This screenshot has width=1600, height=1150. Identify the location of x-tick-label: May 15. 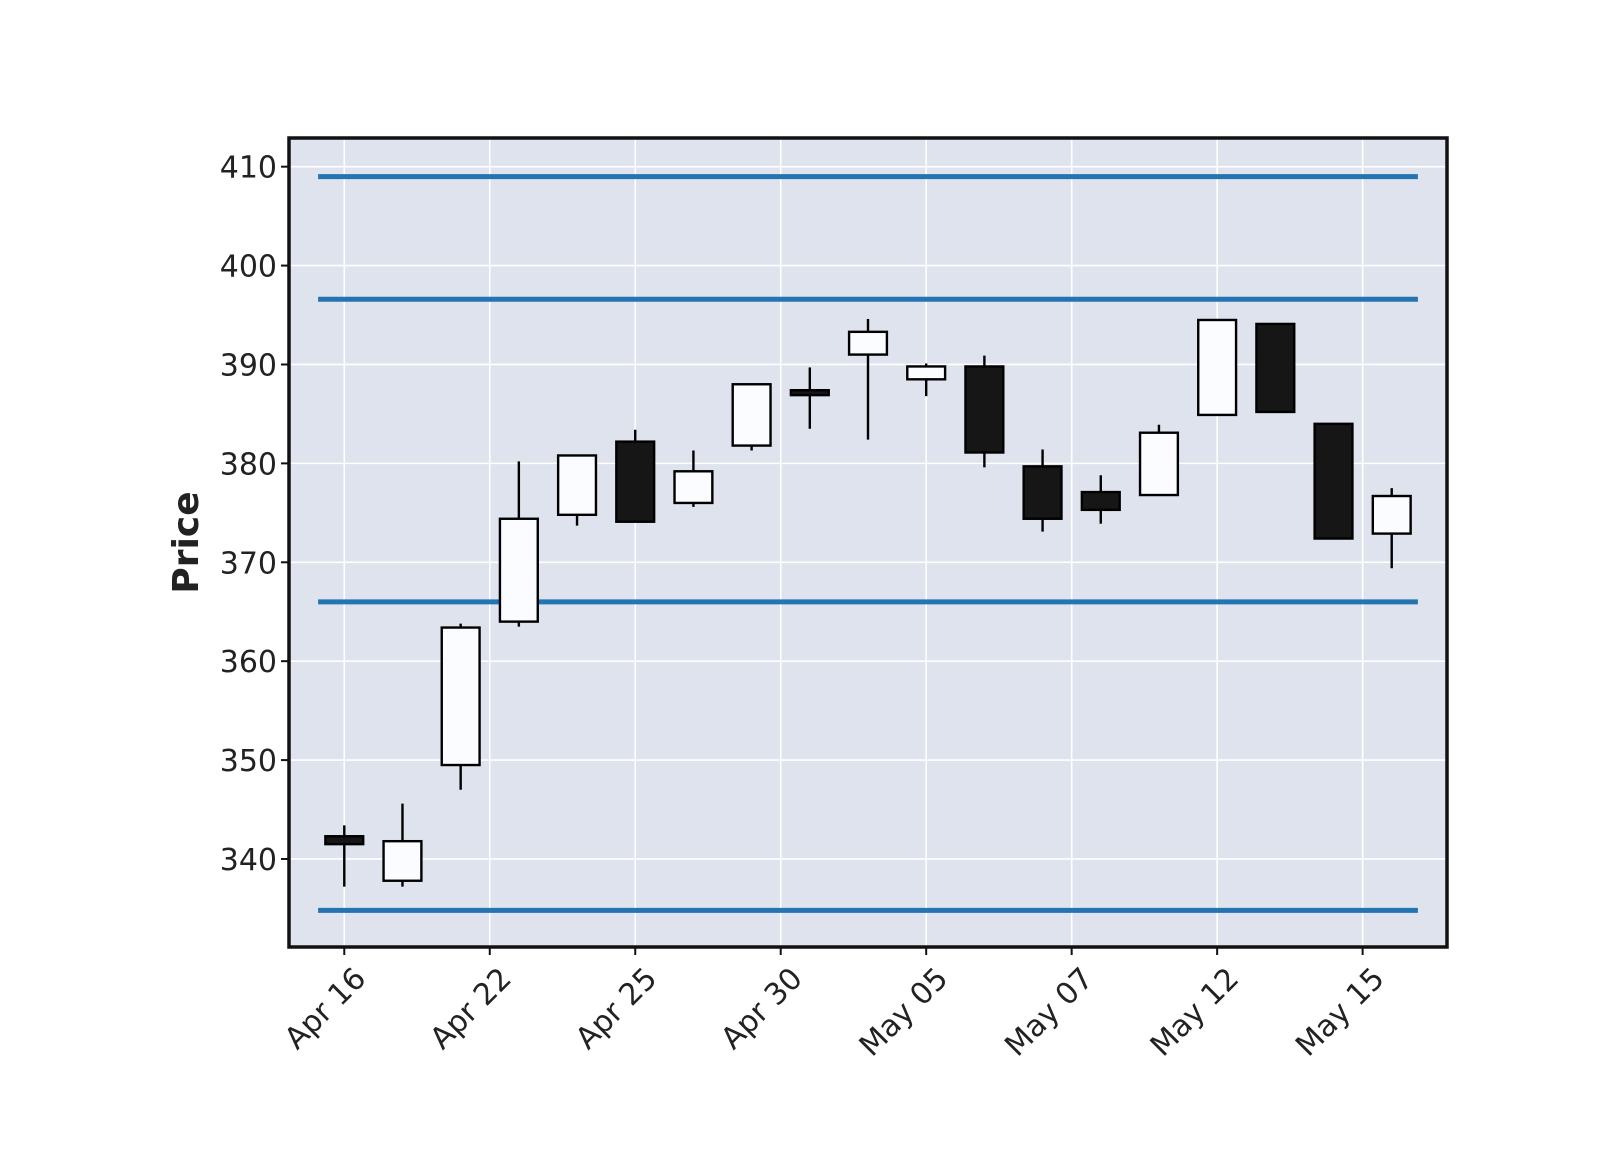
(1340, 1012).